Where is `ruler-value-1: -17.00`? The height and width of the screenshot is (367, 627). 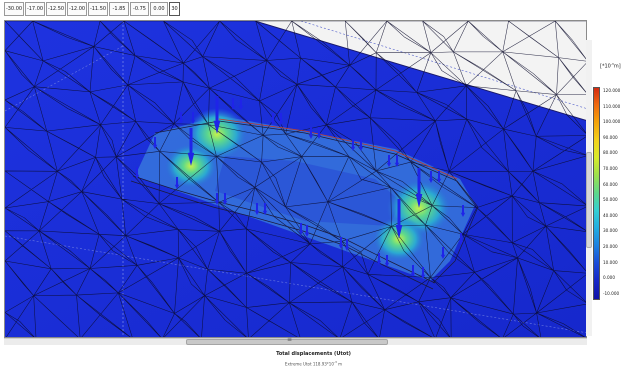
ruler-value-1: -17.00 is located at coordinates (35, 9).